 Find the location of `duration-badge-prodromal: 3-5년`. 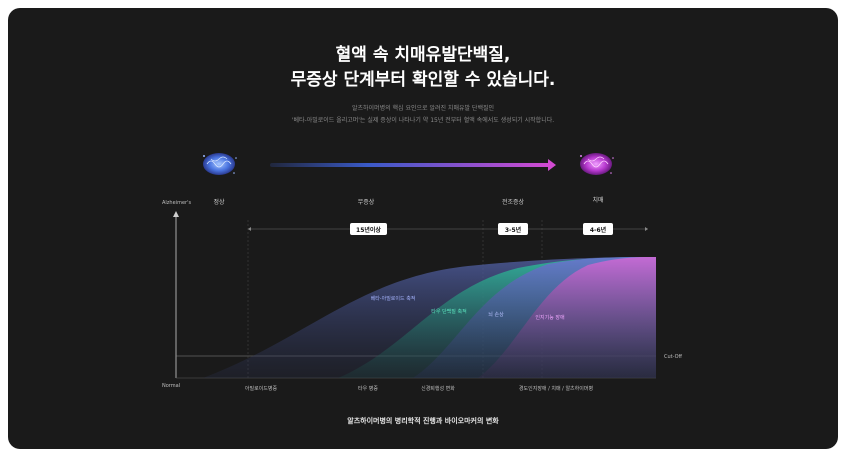

duration-badge-prodromal: 3-5년 is located at coordinates (513, 229).